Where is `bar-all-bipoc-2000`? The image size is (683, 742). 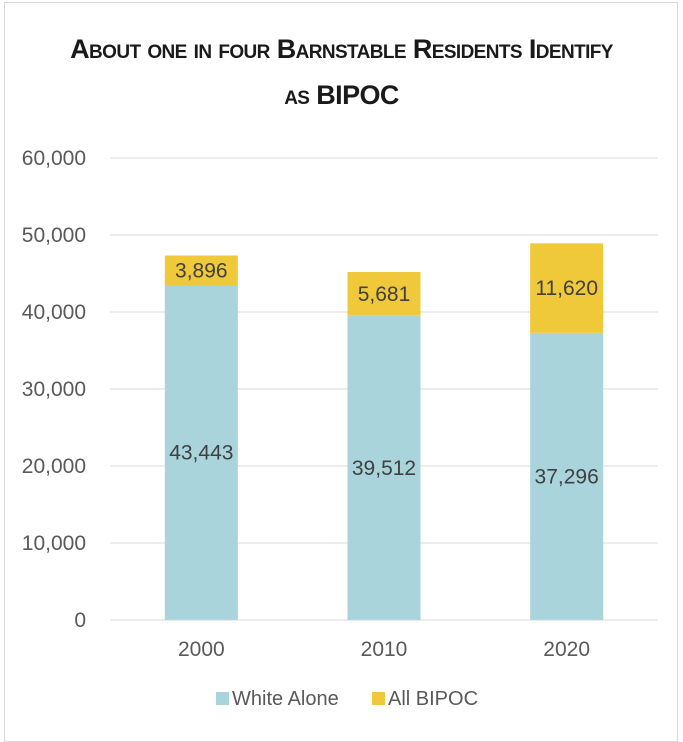 bar-all-bipoc-2000 is located at coordinates (201, 270).